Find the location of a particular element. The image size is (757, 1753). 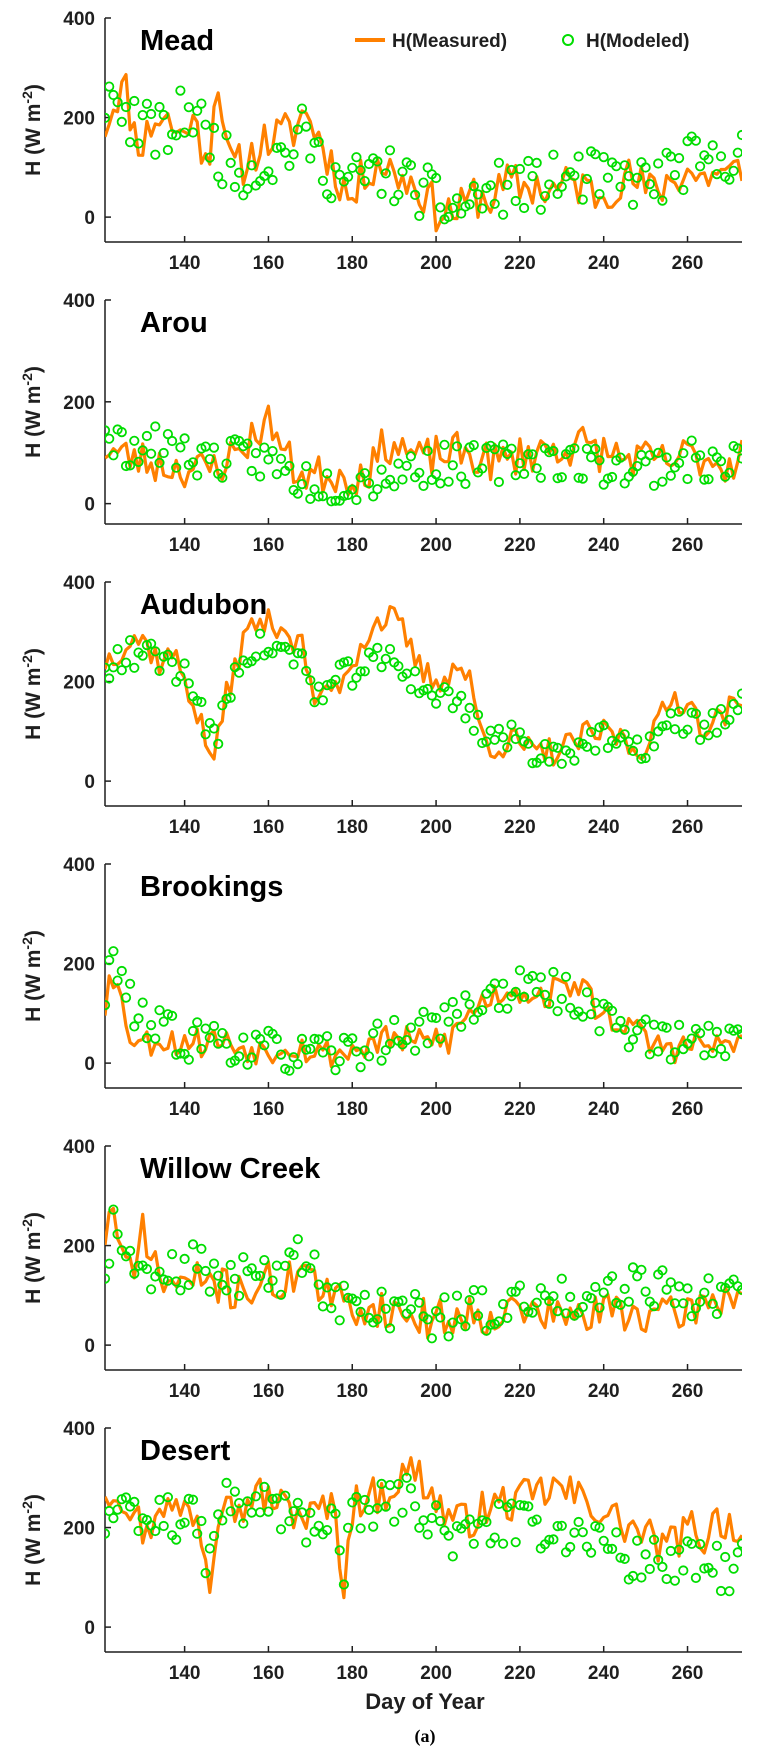

panel-title: Mead is located at coordinates (177, 41).